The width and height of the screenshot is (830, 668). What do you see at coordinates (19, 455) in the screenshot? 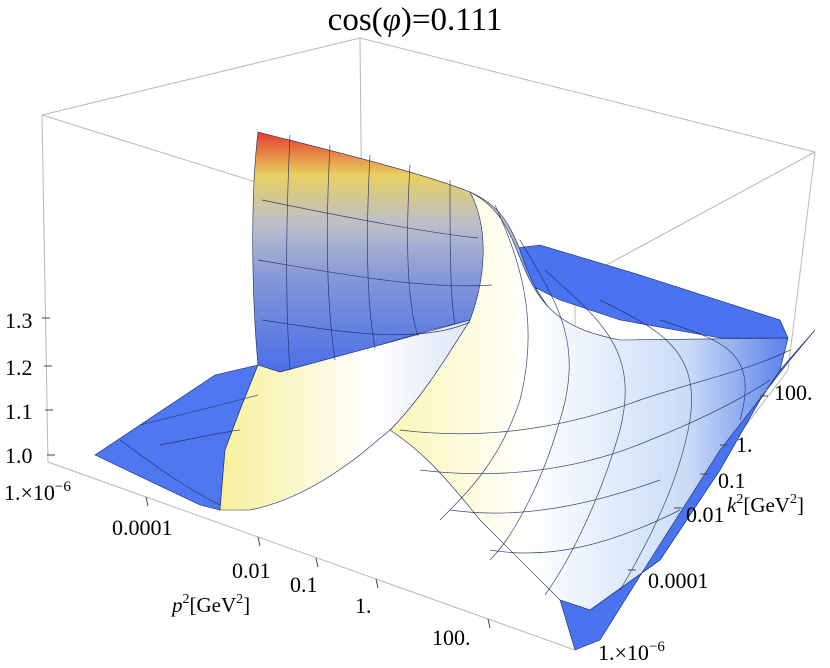
I see `z-tick-label: 1.0` at bounding box center [19, 455].